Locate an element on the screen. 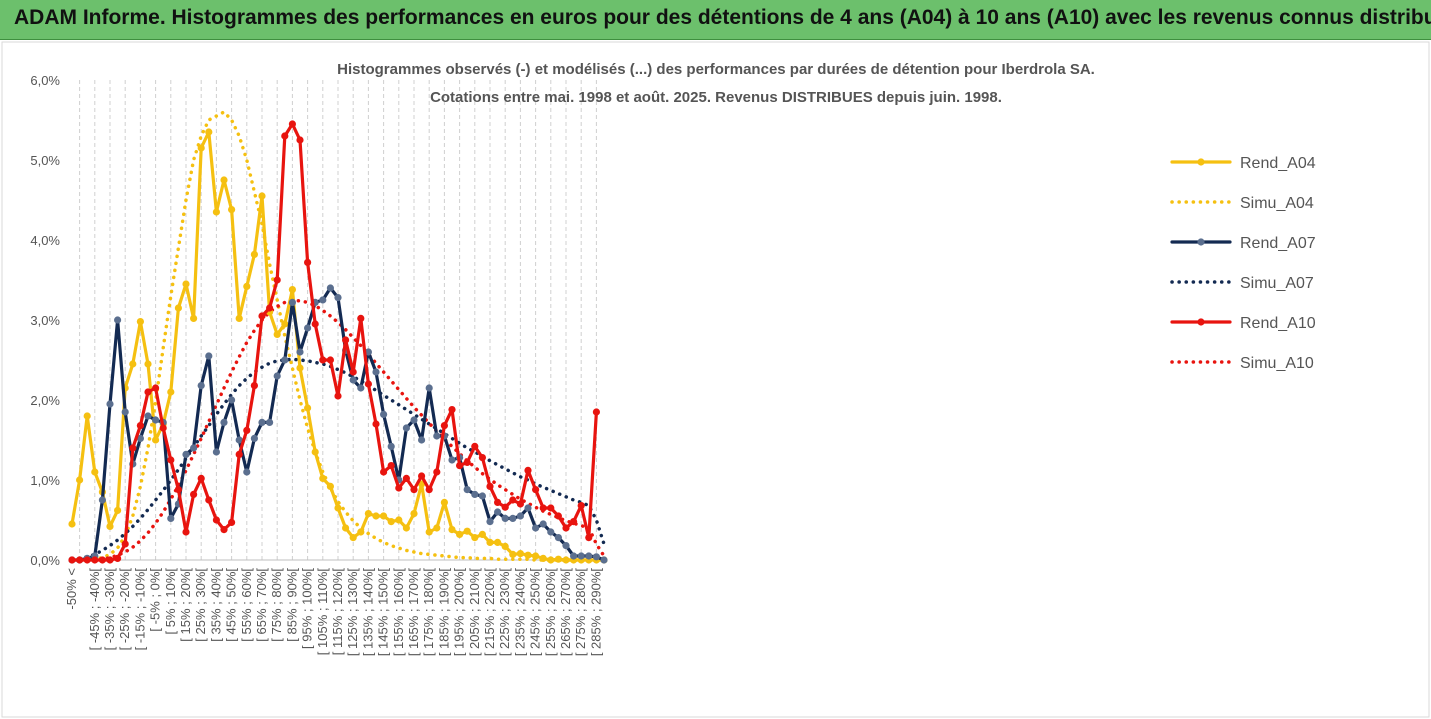 This screenshot has width=1431, height=719. legend-marker is located at coordinates (1201, 322).